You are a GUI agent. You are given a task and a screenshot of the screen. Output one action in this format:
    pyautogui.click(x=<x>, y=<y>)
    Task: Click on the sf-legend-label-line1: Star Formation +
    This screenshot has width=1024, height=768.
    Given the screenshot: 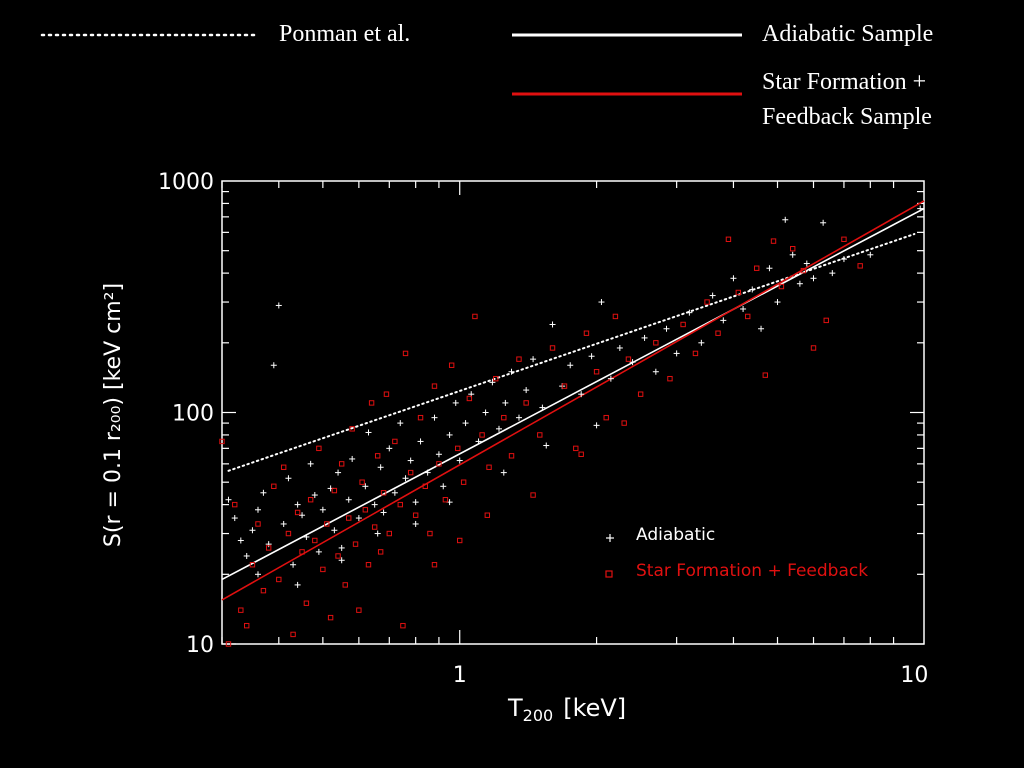 What is the action you would take?
    pyautogui.click(x=844, y=82)
    